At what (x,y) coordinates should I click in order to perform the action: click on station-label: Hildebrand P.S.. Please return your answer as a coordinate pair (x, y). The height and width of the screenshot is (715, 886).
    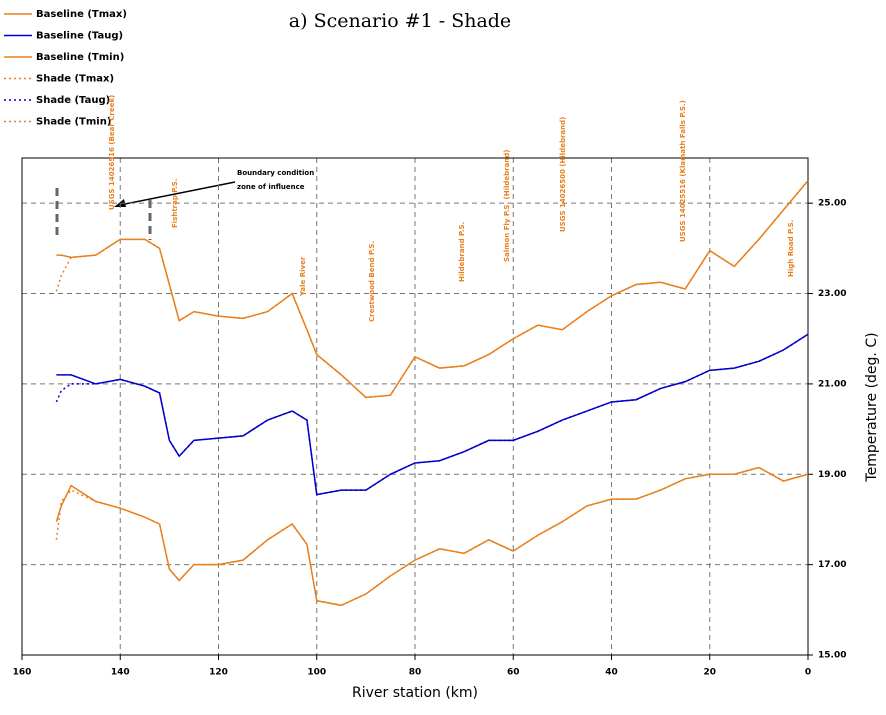
    Looking at the image, I should click on (462, 252).